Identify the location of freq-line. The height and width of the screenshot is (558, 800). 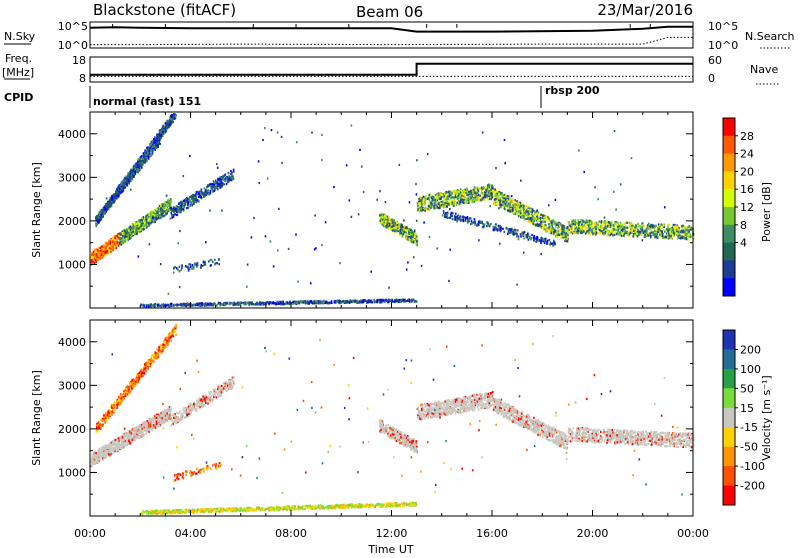
(391, 69).